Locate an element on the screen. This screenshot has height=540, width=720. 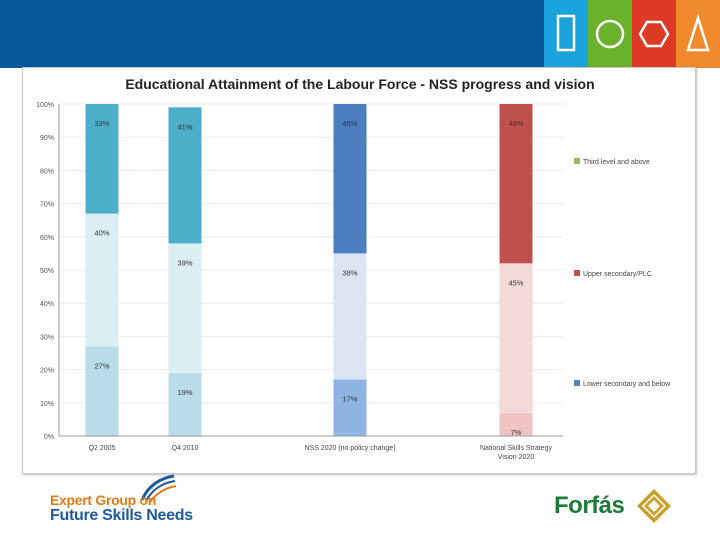
legend-label: Upper secondary/PLC is located at coordinates (617, 274).